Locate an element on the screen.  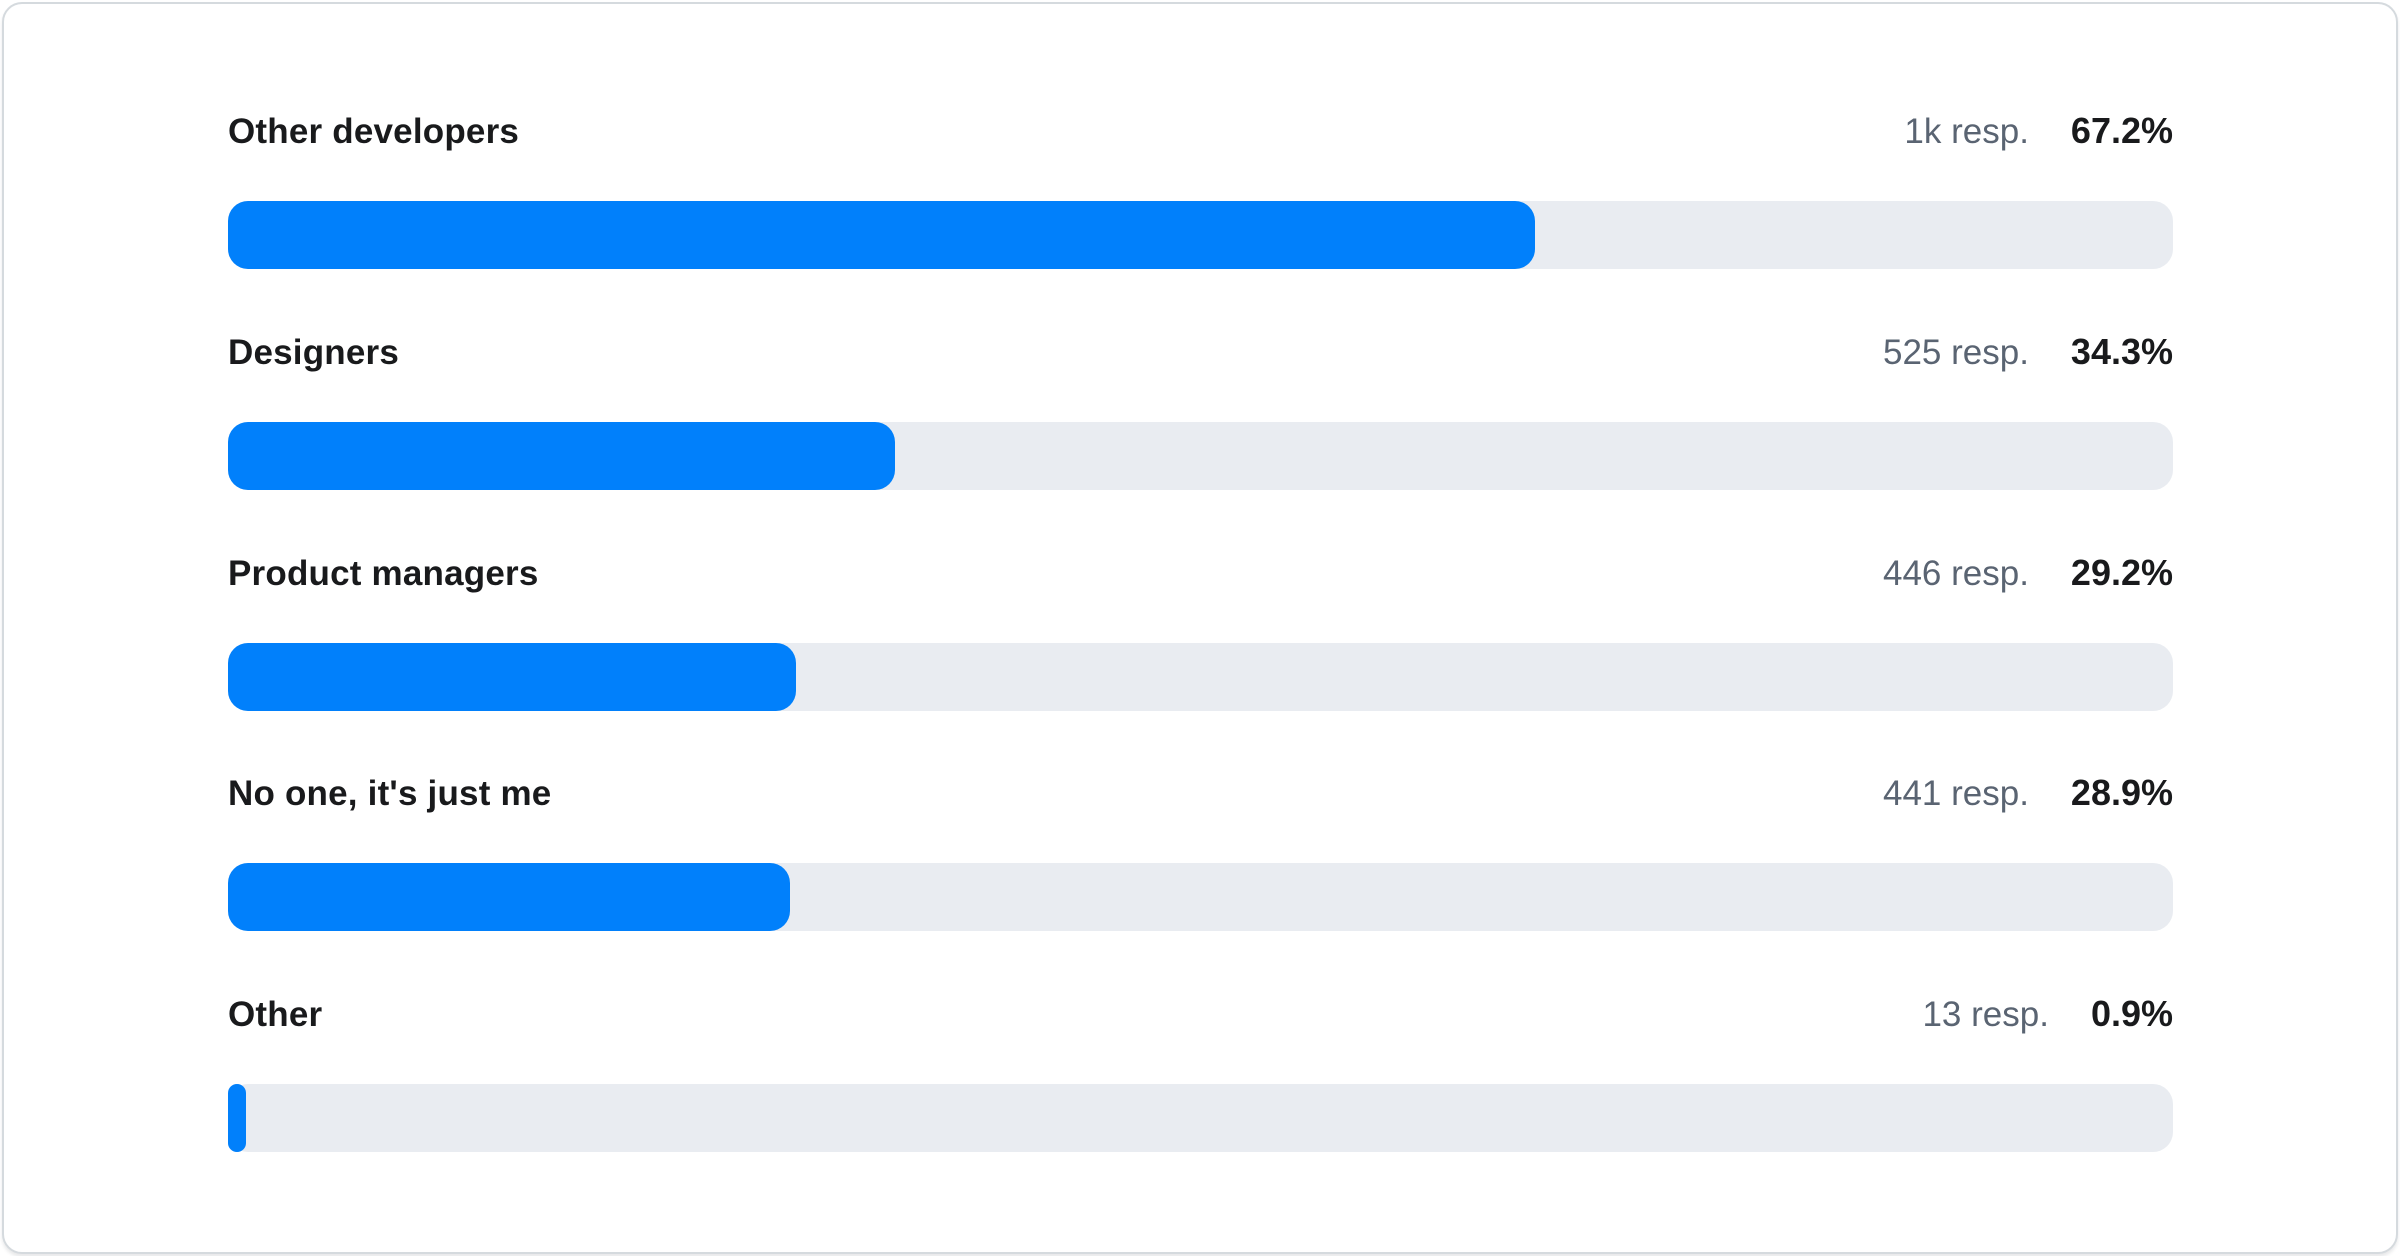
percent-value: 34.3% is located at coordinates (2121, 351).